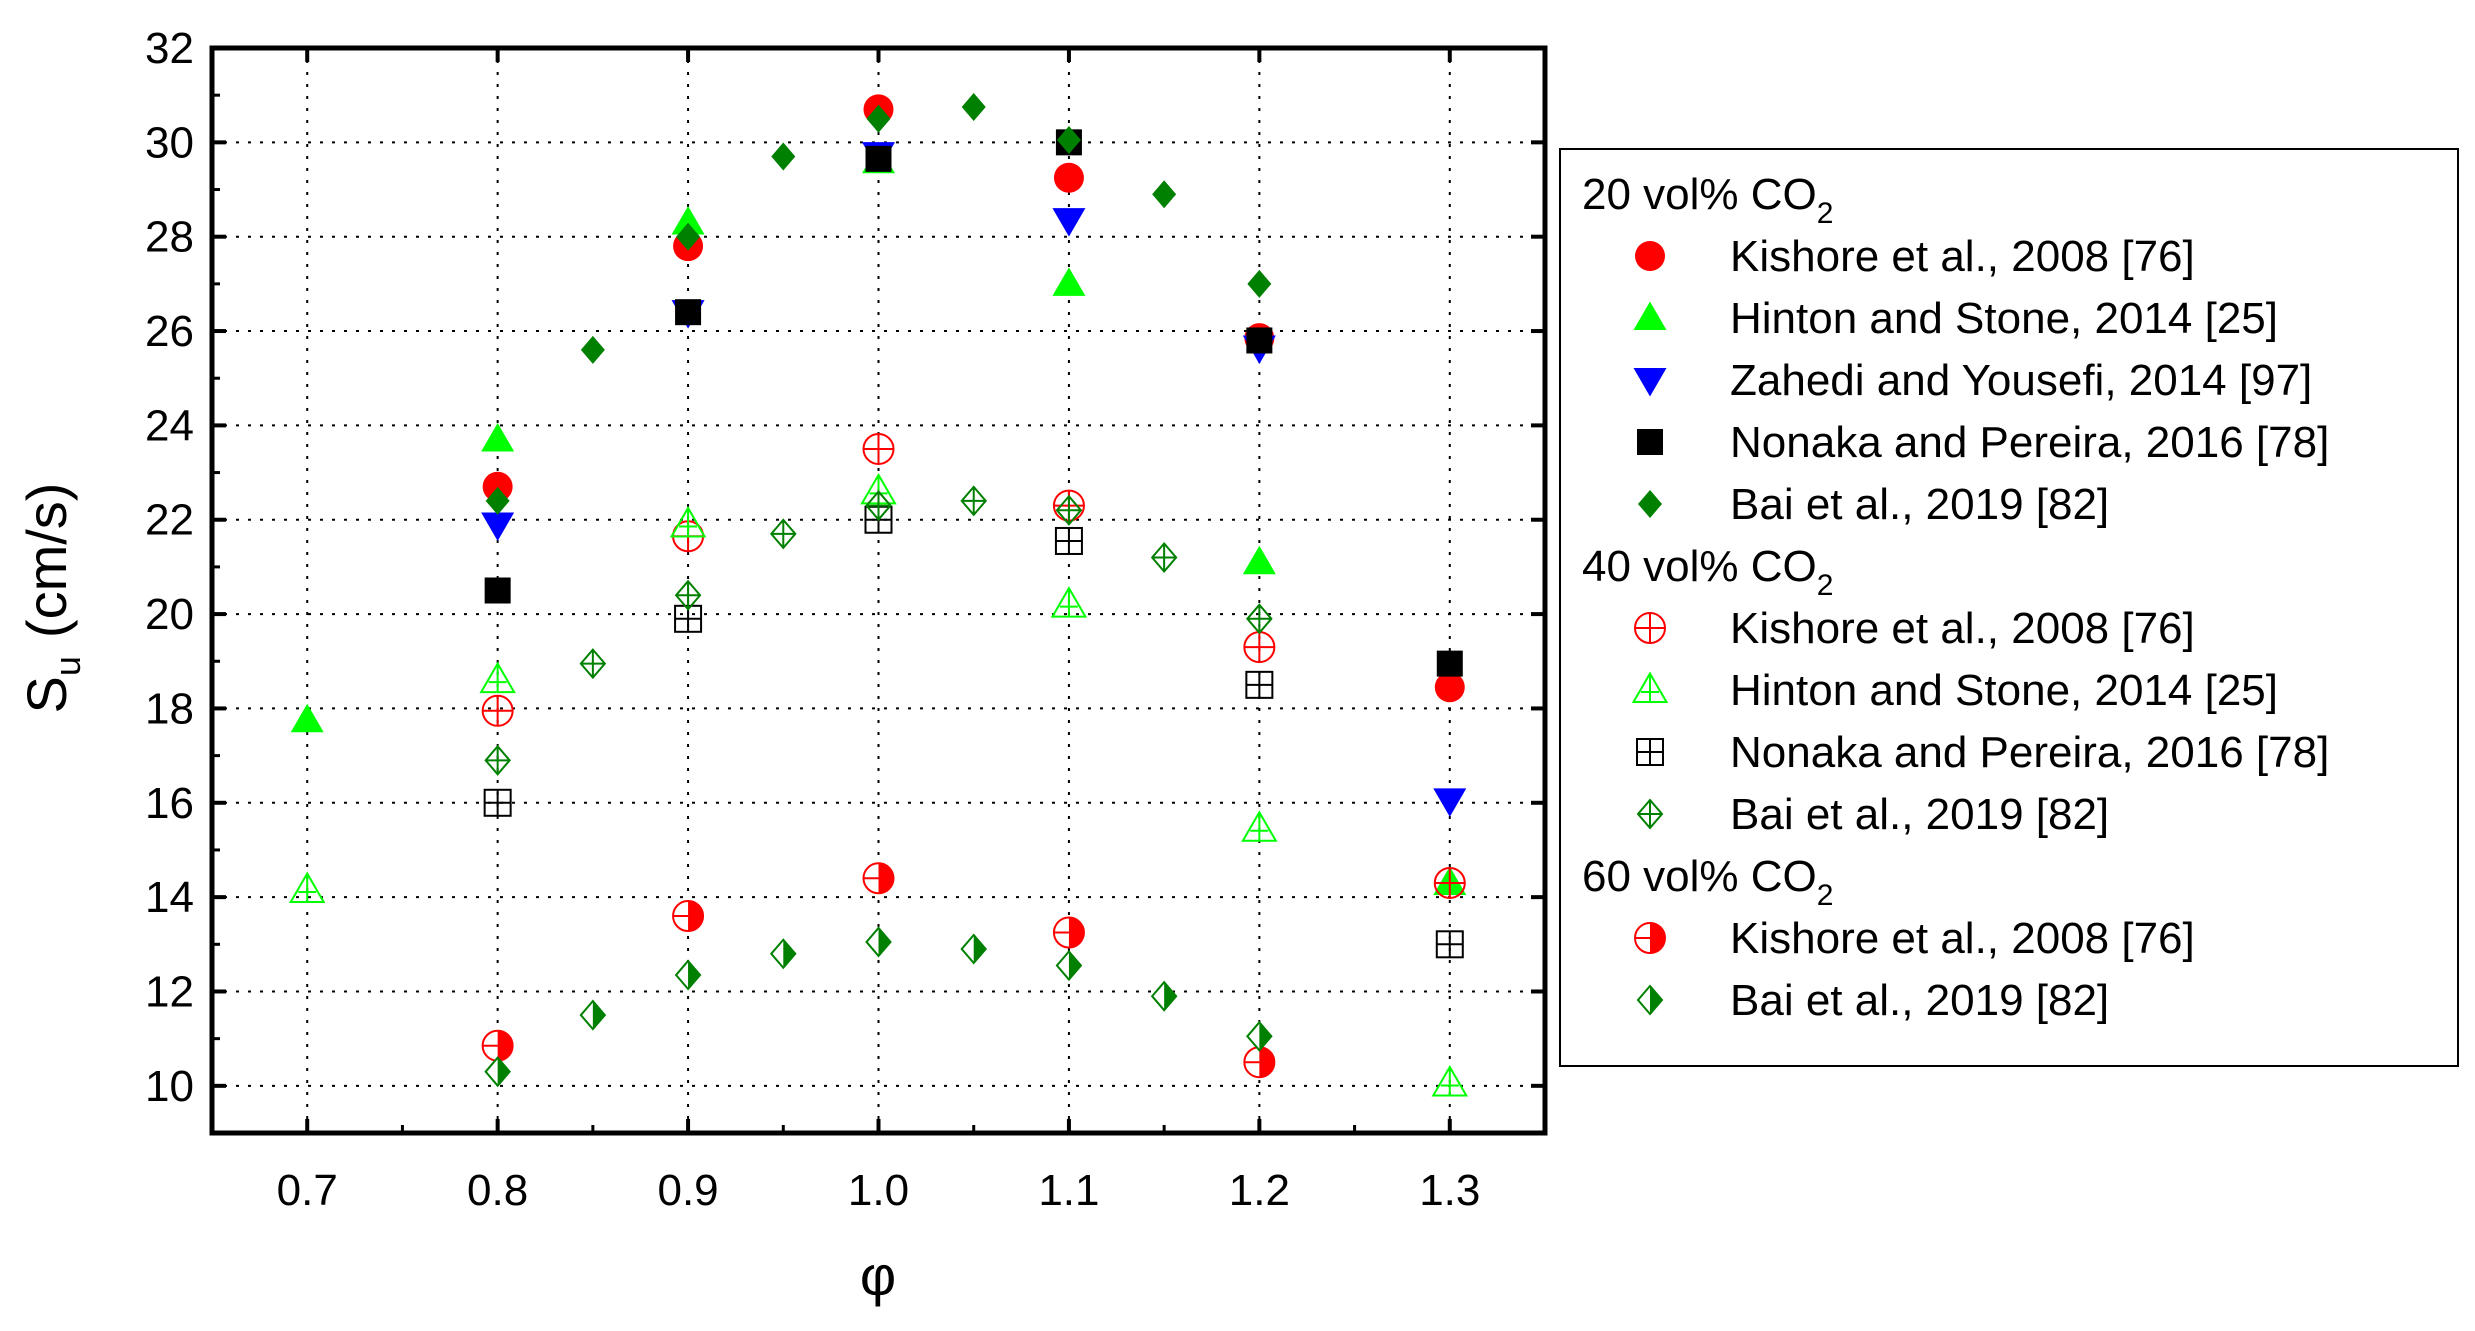 The image size is (2475, 1331). I want to click on y-tick-label: 16, so click(169, 803).